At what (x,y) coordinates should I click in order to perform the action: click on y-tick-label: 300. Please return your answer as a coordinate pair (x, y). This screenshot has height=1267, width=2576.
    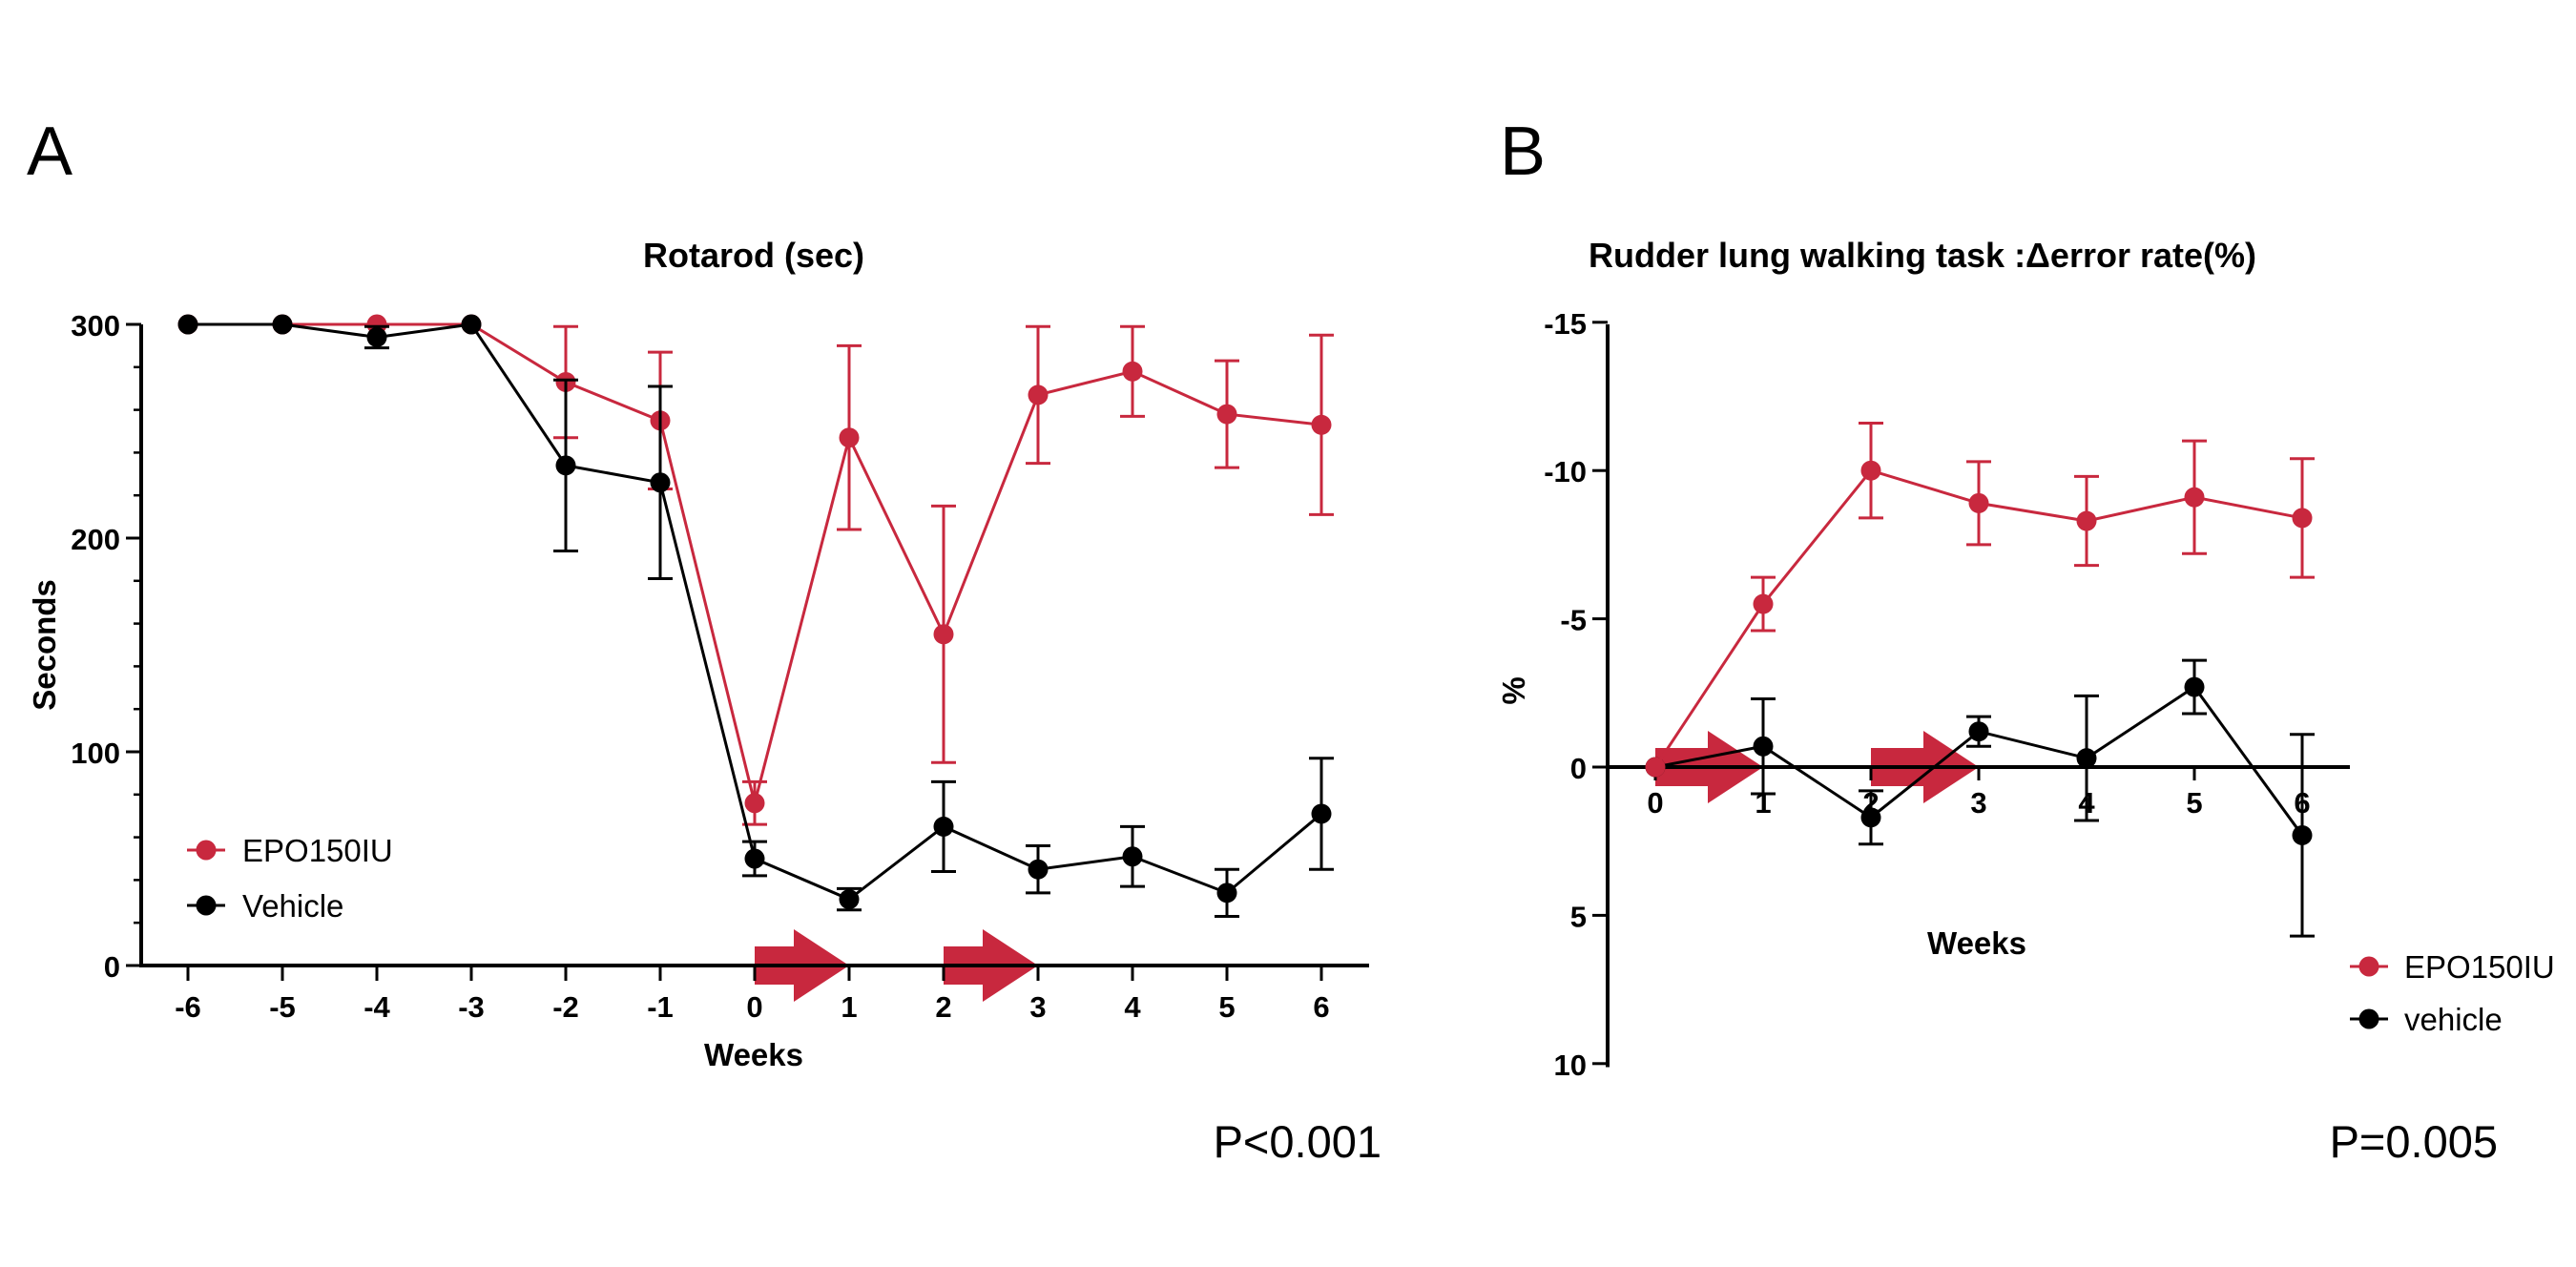
    Looking at the image, I should click on (95, 326).